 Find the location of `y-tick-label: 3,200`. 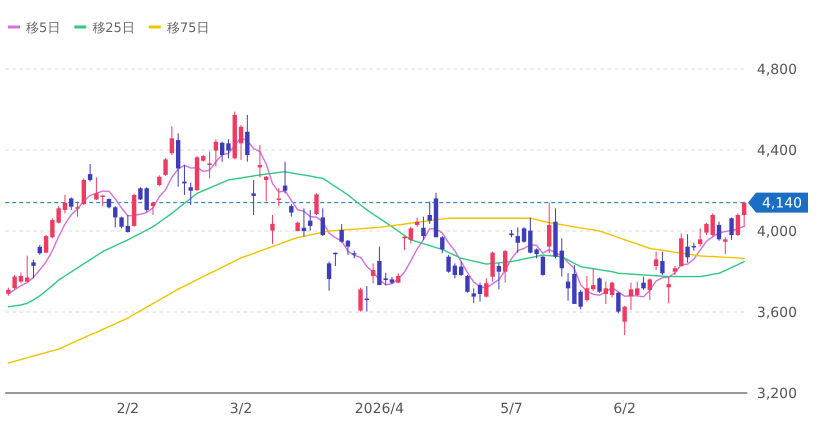

y-tick-label: 3,200 is located at coordinates (776, 394).